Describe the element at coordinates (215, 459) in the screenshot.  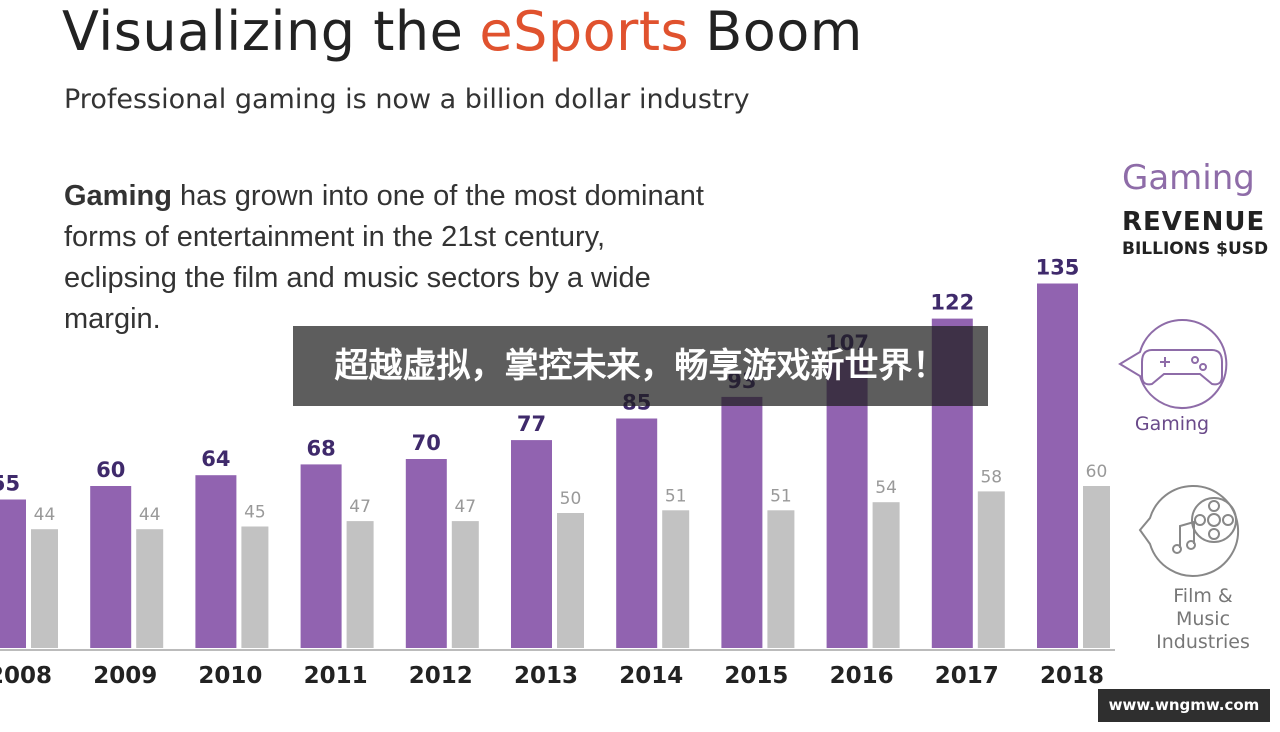
I see `value-label: 64` at that location.